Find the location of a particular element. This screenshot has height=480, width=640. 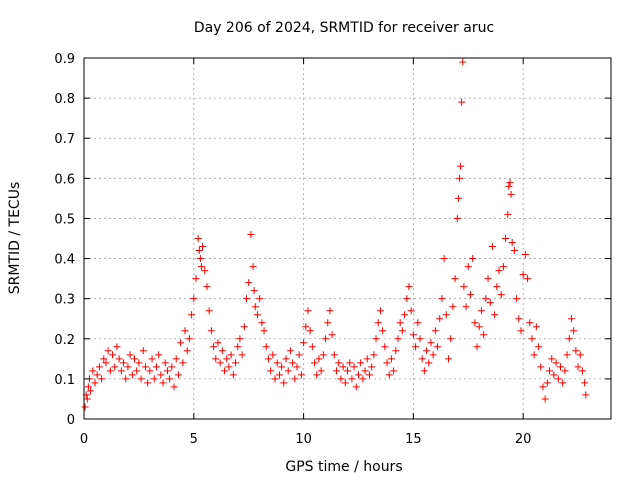

x-tick-label: 10 is located at coordinates (303, 439).